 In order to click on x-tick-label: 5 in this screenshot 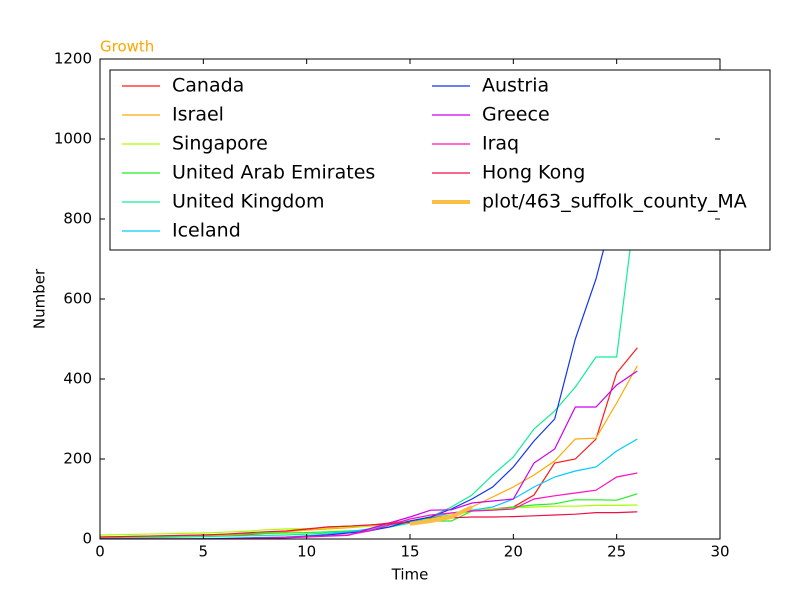, I will do `click(204, 552)`.